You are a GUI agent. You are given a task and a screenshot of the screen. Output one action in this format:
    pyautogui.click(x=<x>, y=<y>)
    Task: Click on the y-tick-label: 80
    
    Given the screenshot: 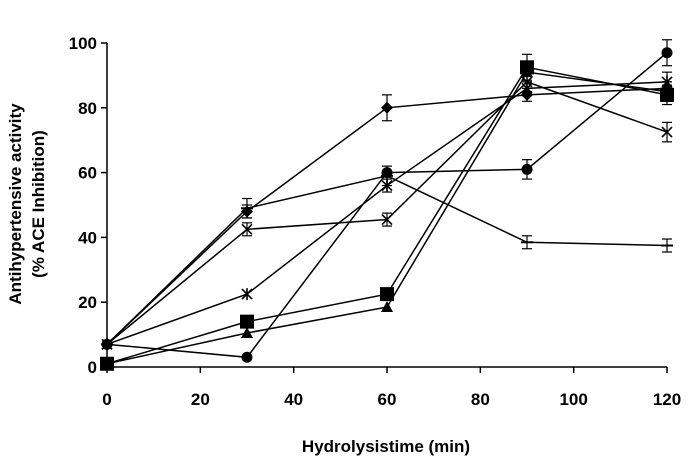 What is the action you would take?
    pyautogui.click(x=87, y=108)
    